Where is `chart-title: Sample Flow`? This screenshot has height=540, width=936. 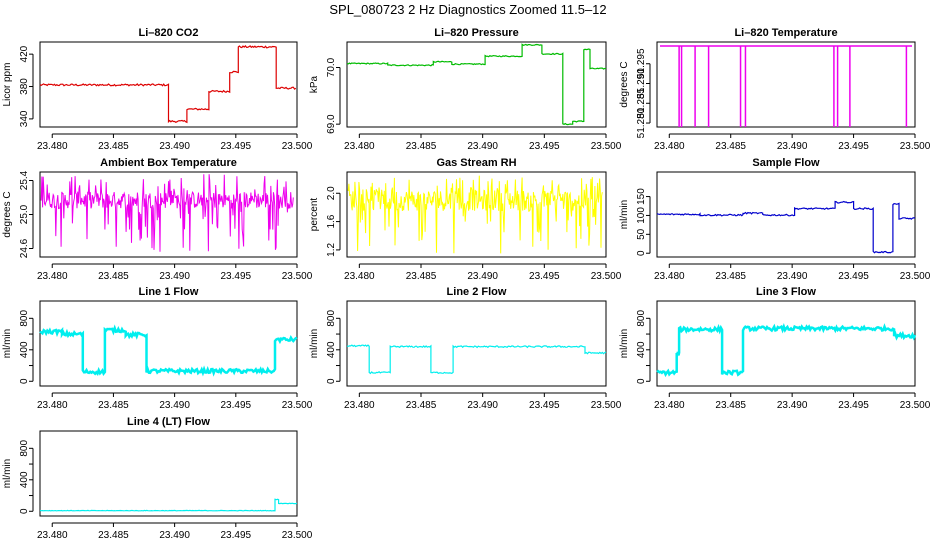
chart-title: Sample Flow is located at coordinates (786, 163).